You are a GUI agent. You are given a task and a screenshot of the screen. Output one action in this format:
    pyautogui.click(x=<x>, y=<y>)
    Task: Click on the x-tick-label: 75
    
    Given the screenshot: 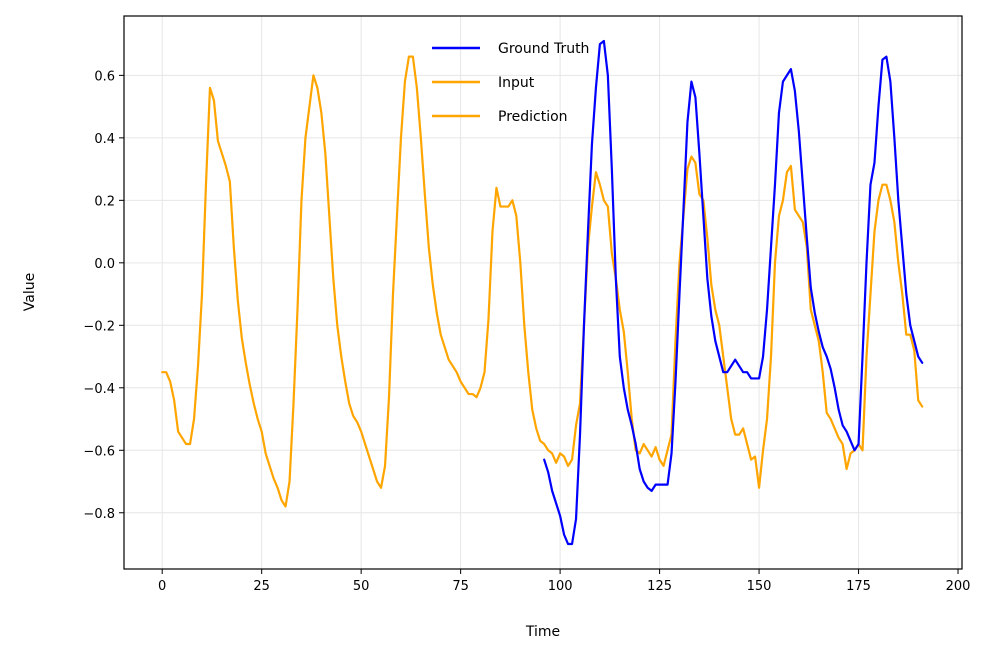 What is the action you would take?
    pyautogui.click(x=460, y=586)
    